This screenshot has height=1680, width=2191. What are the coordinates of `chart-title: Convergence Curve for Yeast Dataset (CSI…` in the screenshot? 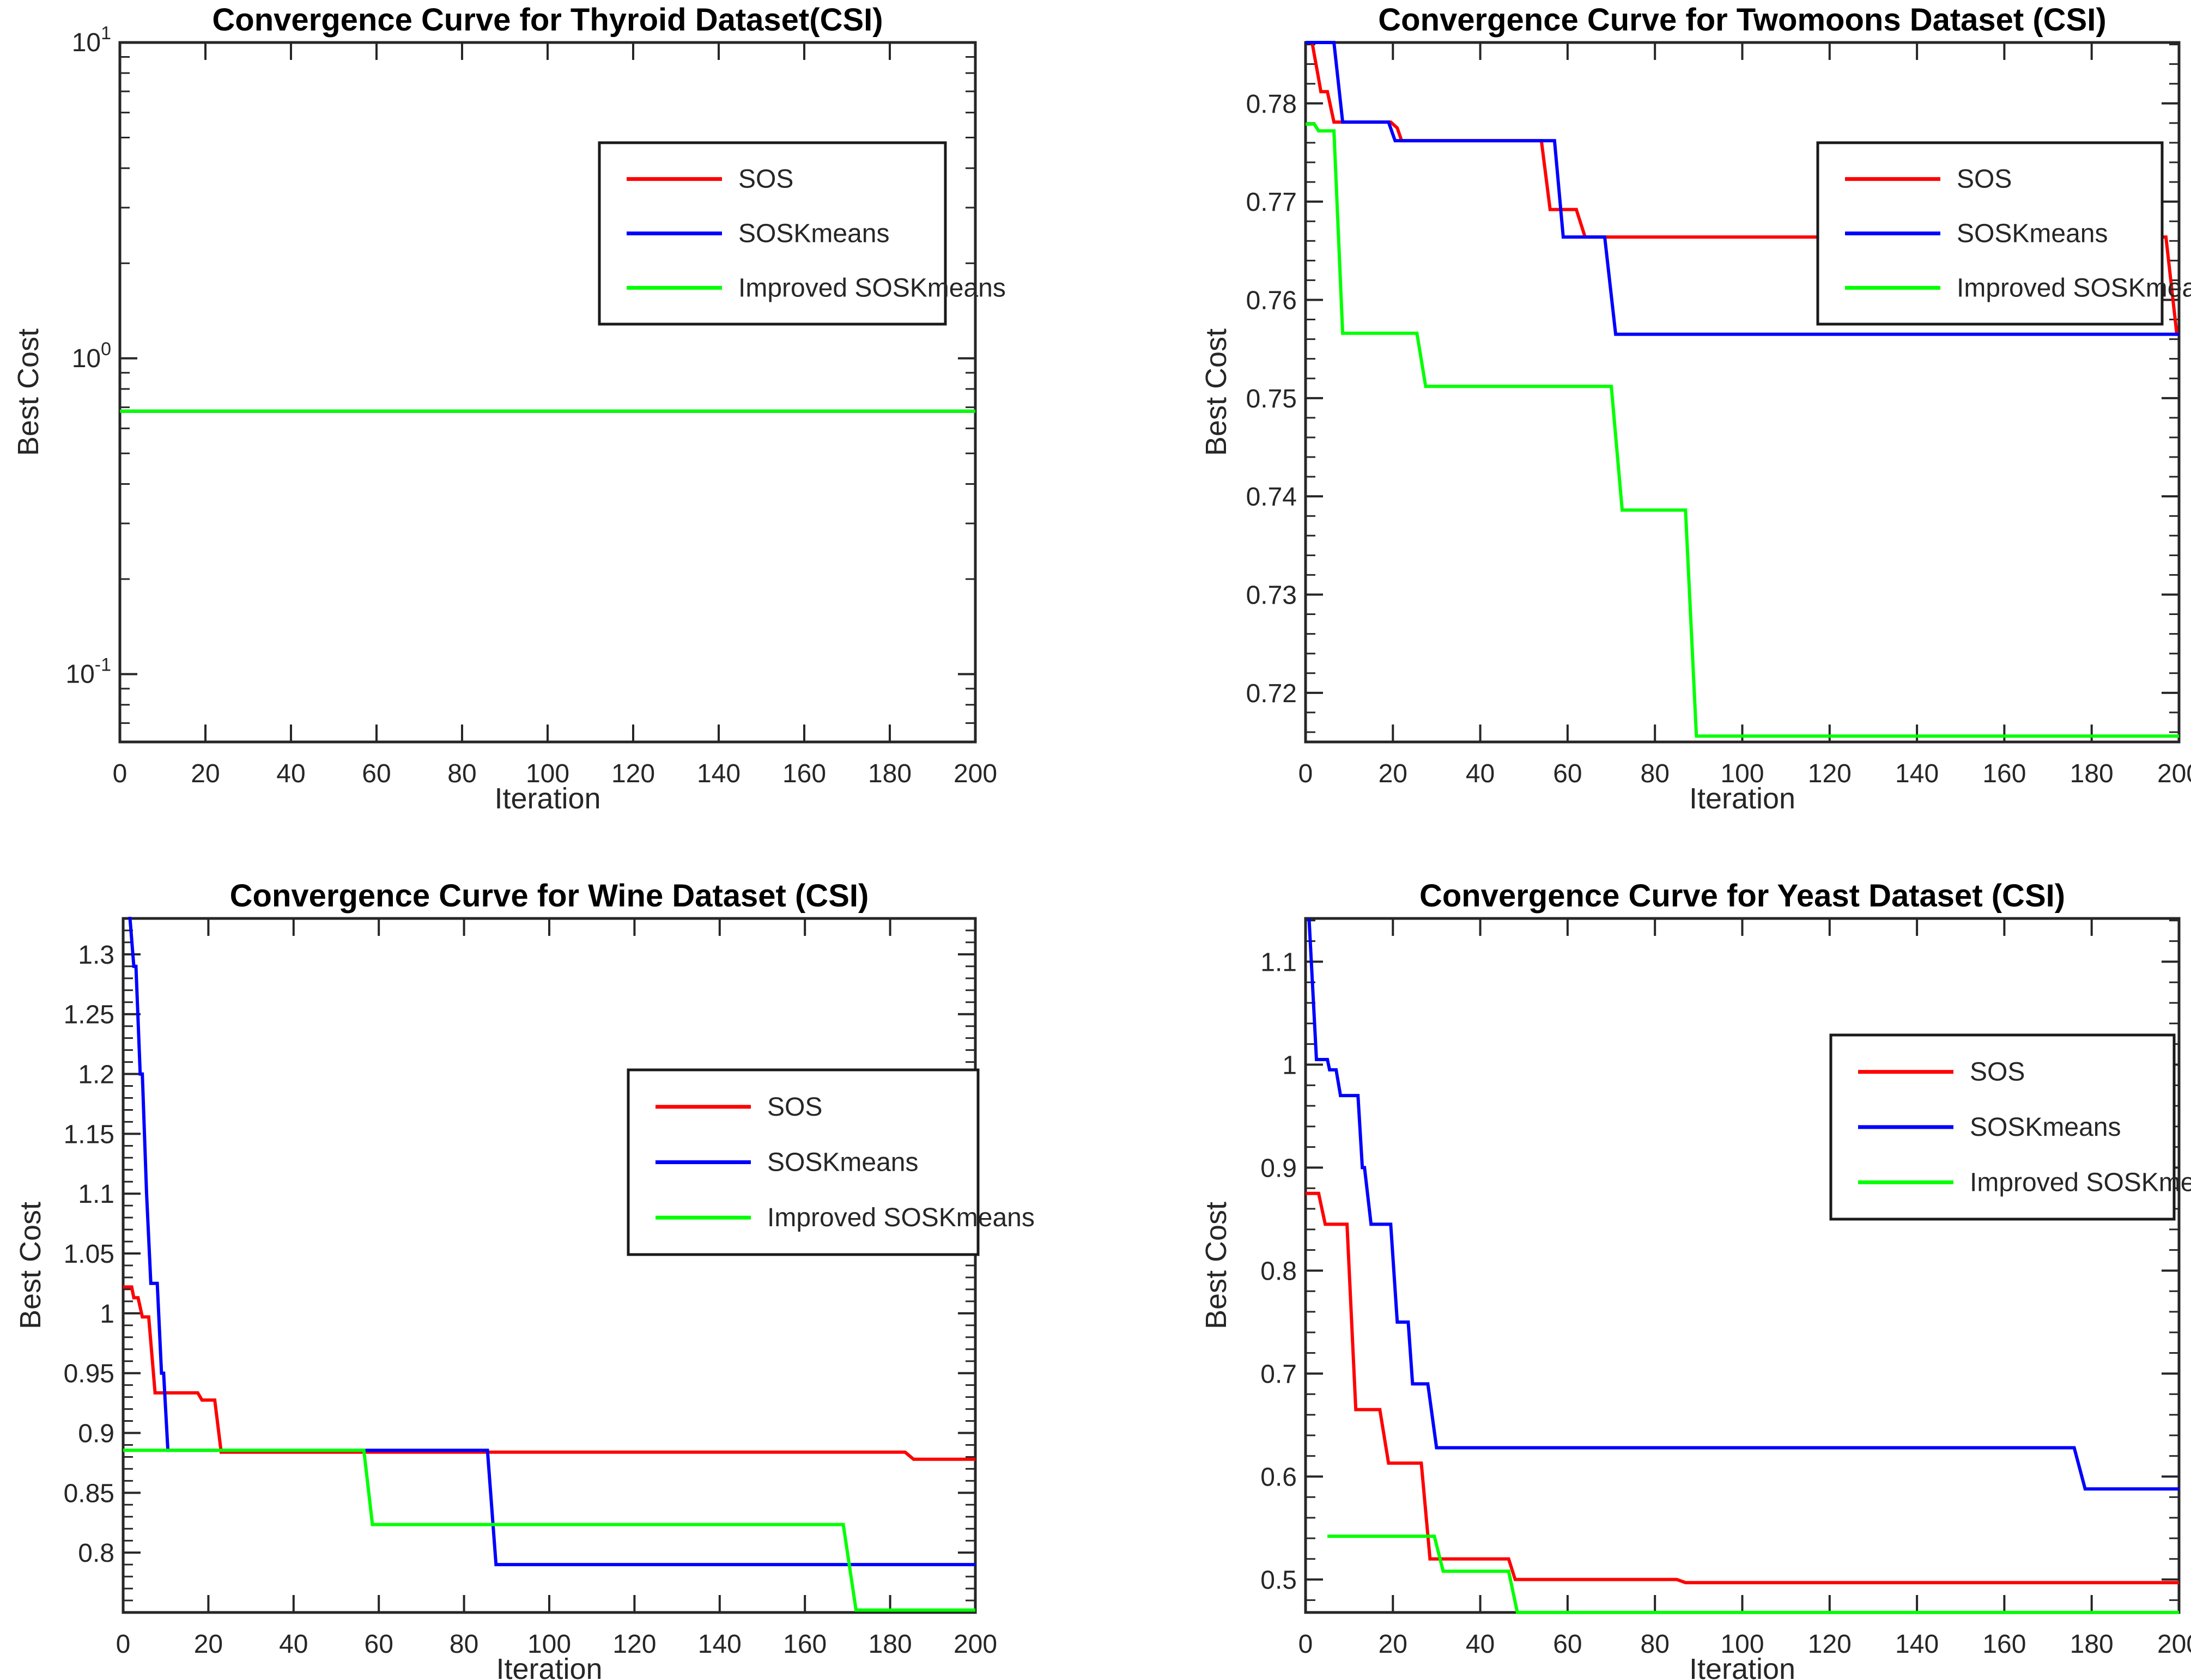 It's located at (1742, 896).